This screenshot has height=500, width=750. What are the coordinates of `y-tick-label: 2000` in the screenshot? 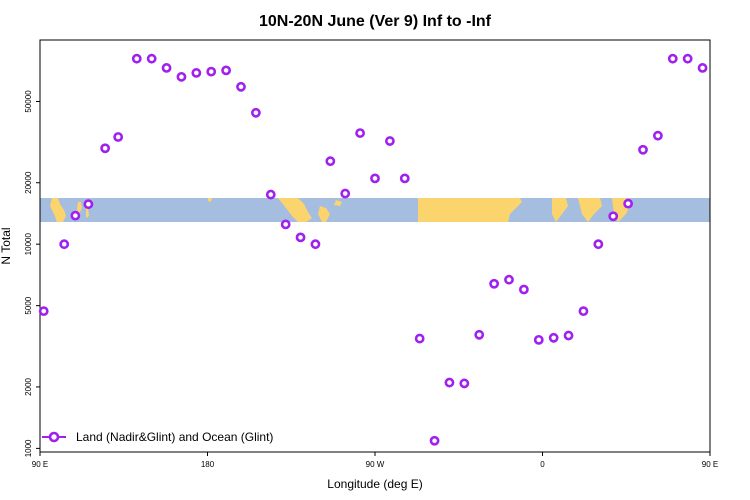 It's located at (28, 386).